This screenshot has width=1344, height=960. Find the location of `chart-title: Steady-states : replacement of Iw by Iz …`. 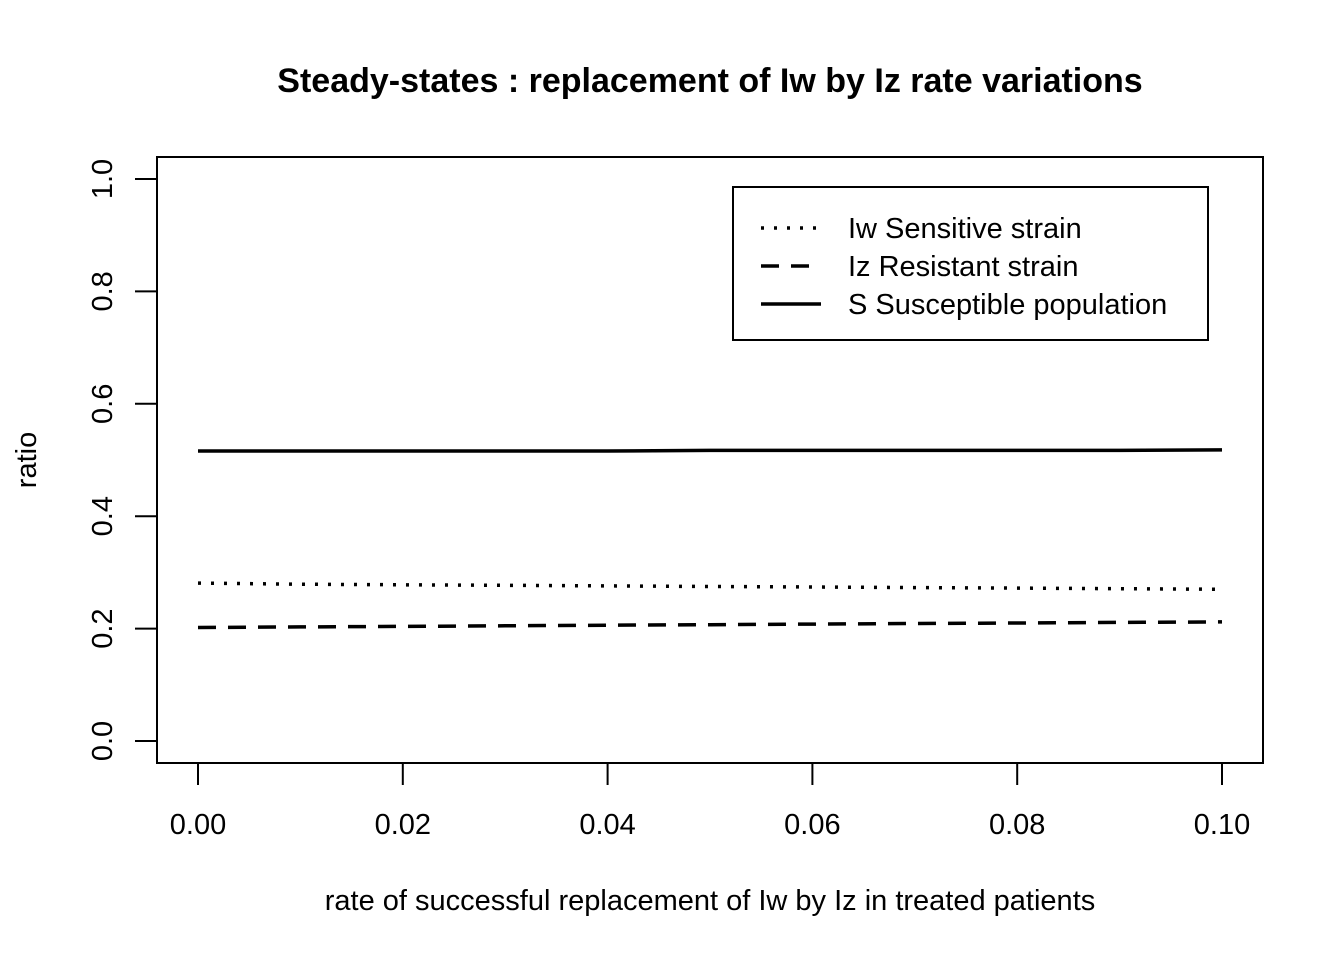

chart-title: Steady-states : replacement of Iw by Iz … is located at coordinates (709, 81).